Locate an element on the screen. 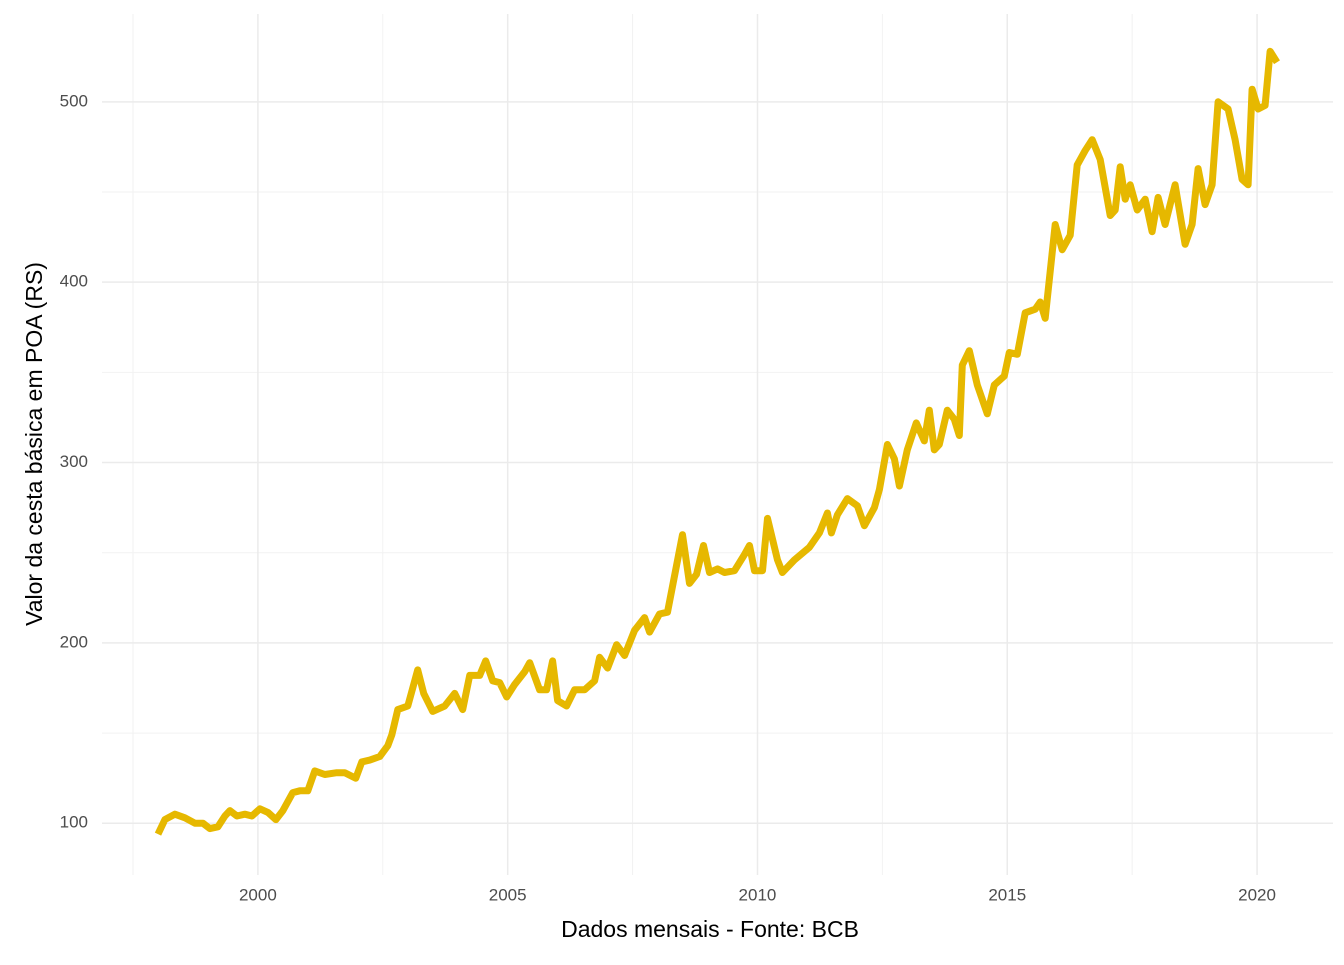 This screenshot has width=1344, height=965. x-tick-label: 2005 is located at coordinates (508, 894).